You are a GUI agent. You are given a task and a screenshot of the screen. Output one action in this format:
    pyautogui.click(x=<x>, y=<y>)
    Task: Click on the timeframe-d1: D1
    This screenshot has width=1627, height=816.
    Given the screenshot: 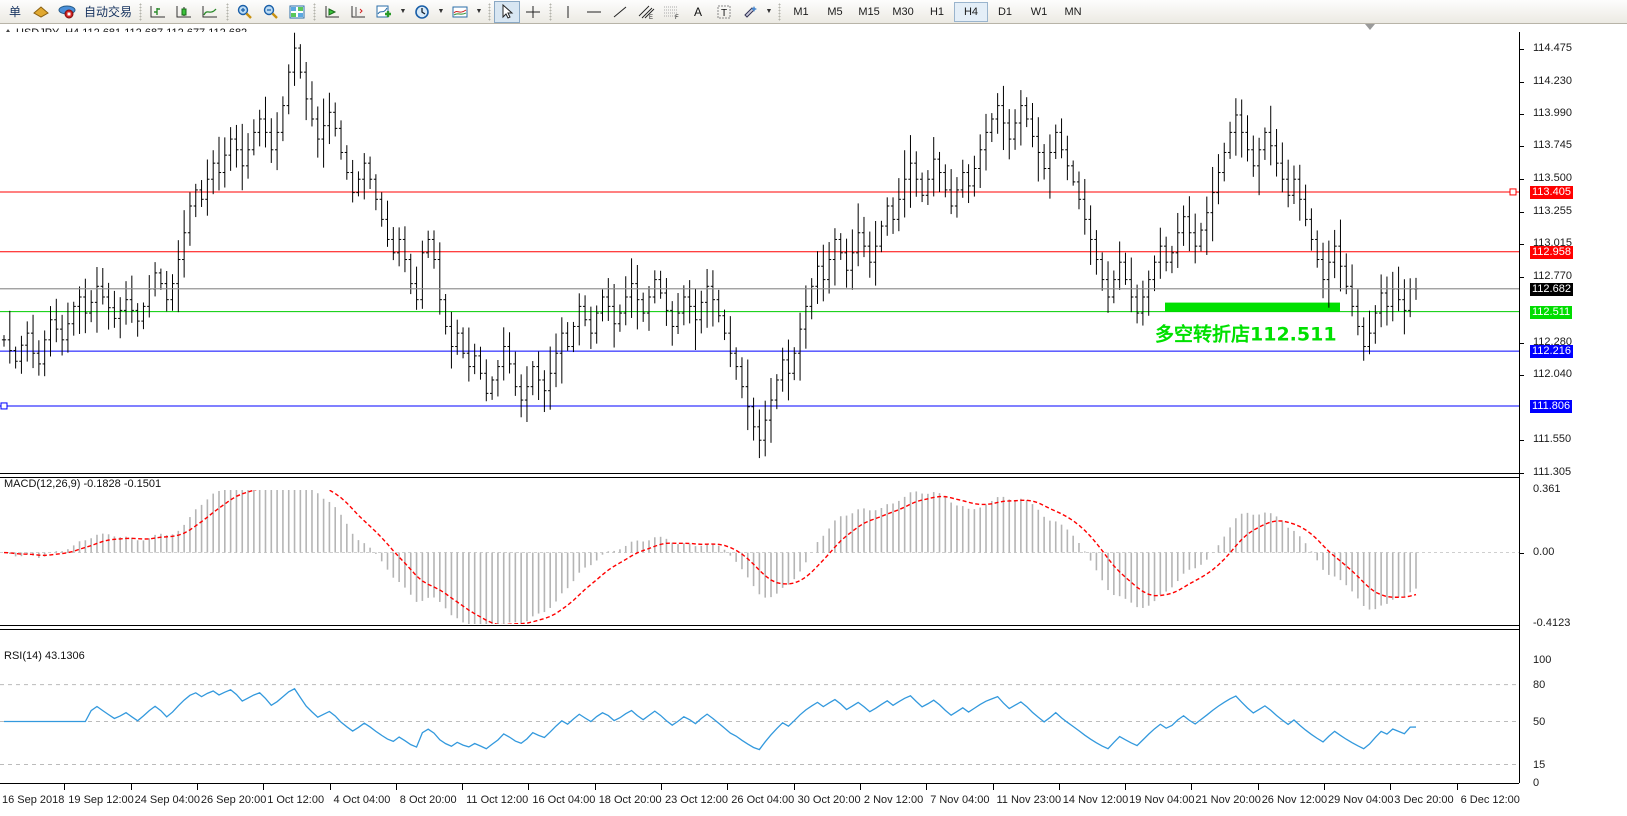 What is the action you would take?
    pyautogui.click(x=1005, y=11)
    